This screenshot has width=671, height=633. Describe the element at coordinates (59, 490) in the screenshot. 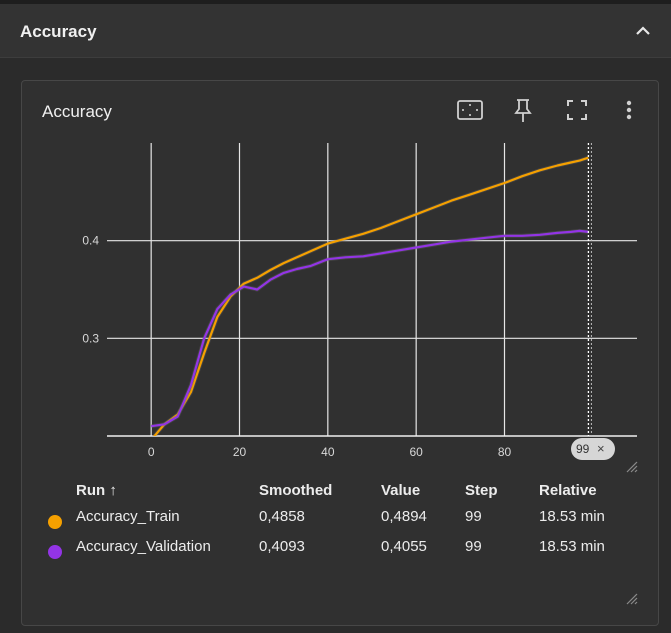

I see `header-color` at that location.